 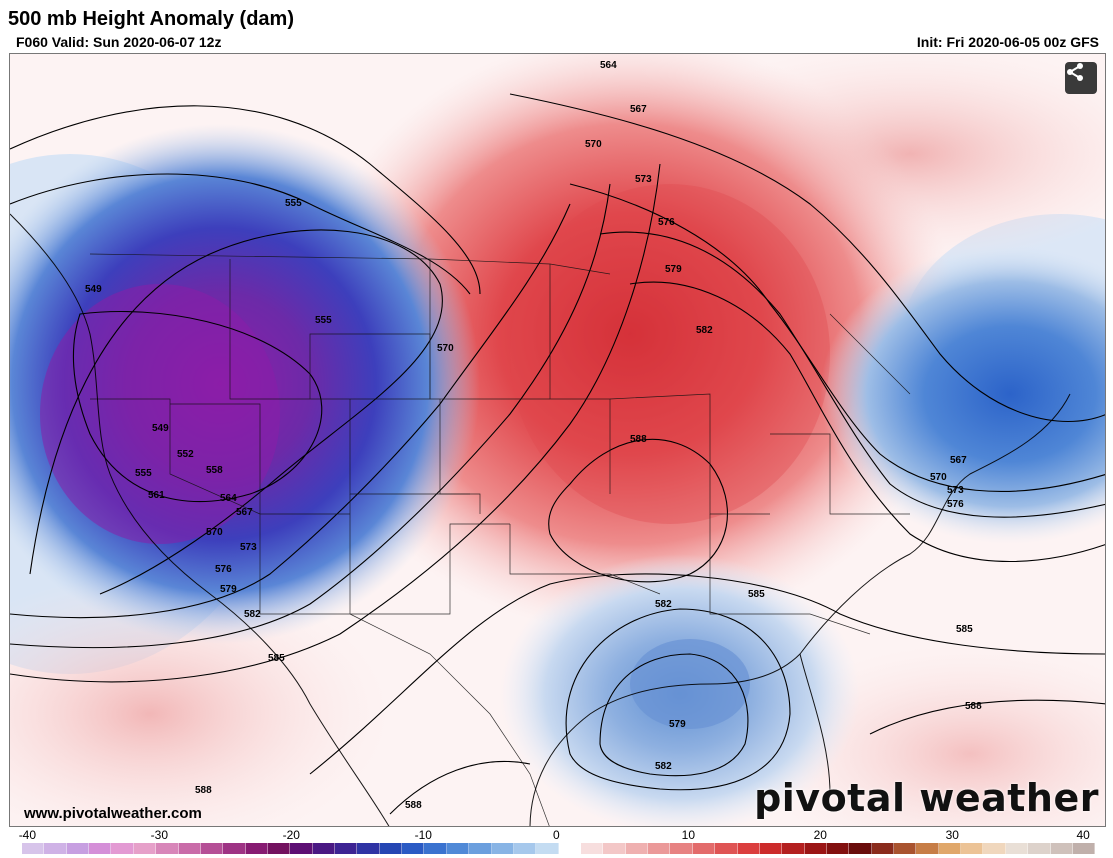 I want to click on scale-tick: 10, so click(x=688, y=835).